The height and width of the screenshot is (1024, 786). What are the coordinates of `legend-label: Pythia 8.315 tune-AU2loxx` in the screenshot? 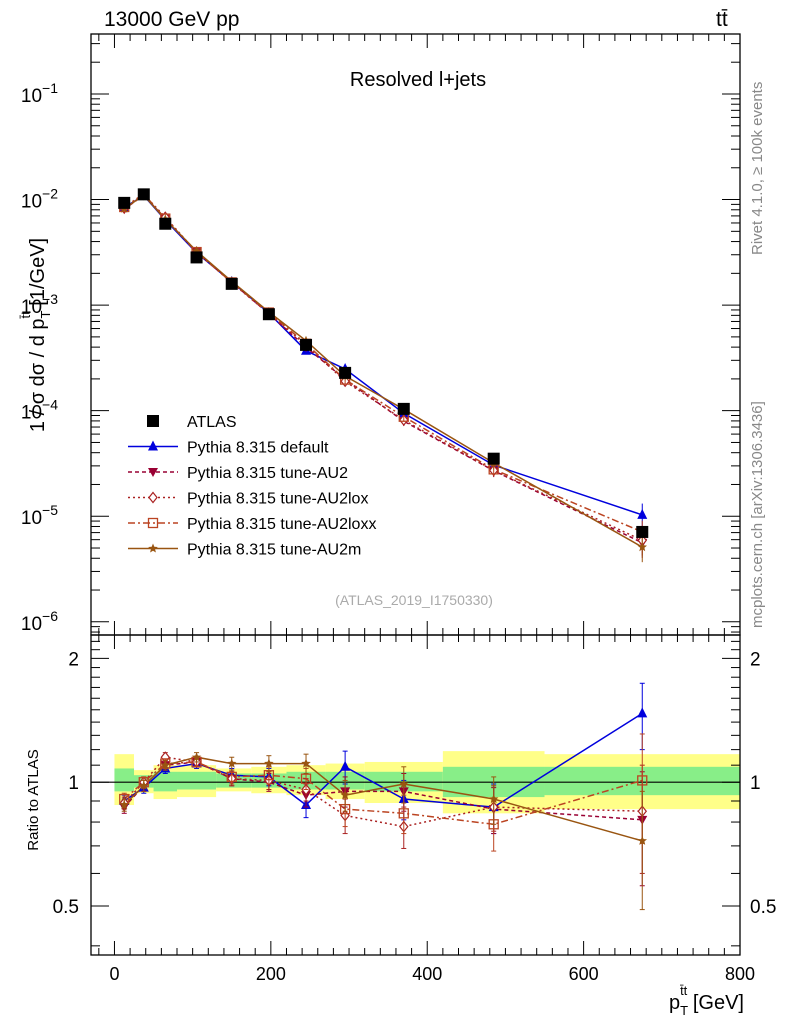 It's located at (281, 524).